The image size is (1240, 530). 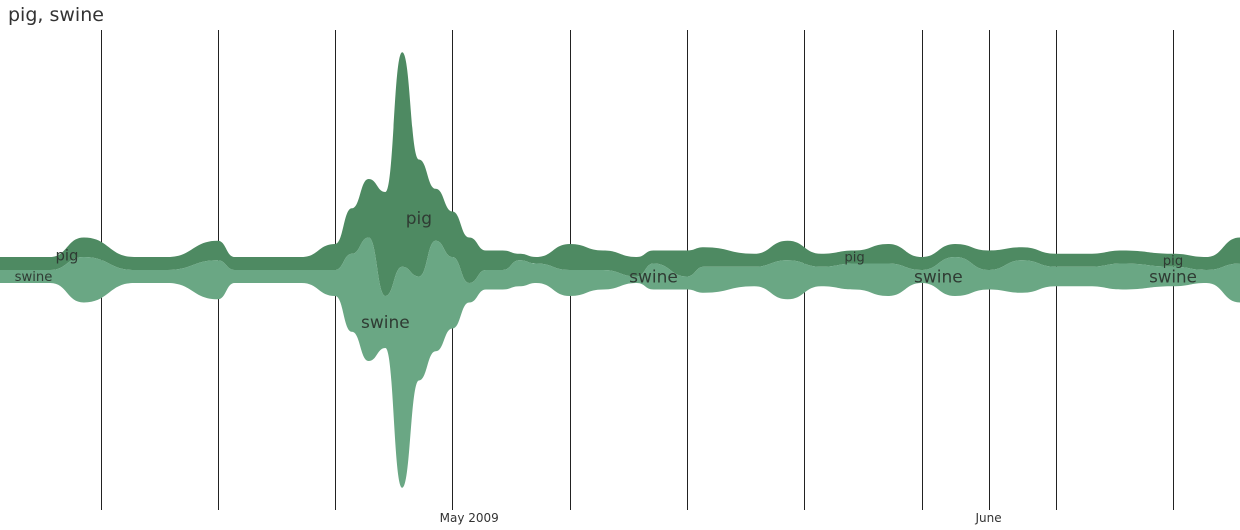 I want to click on x-tick-label: May 2009, so click(x=469, y=518).